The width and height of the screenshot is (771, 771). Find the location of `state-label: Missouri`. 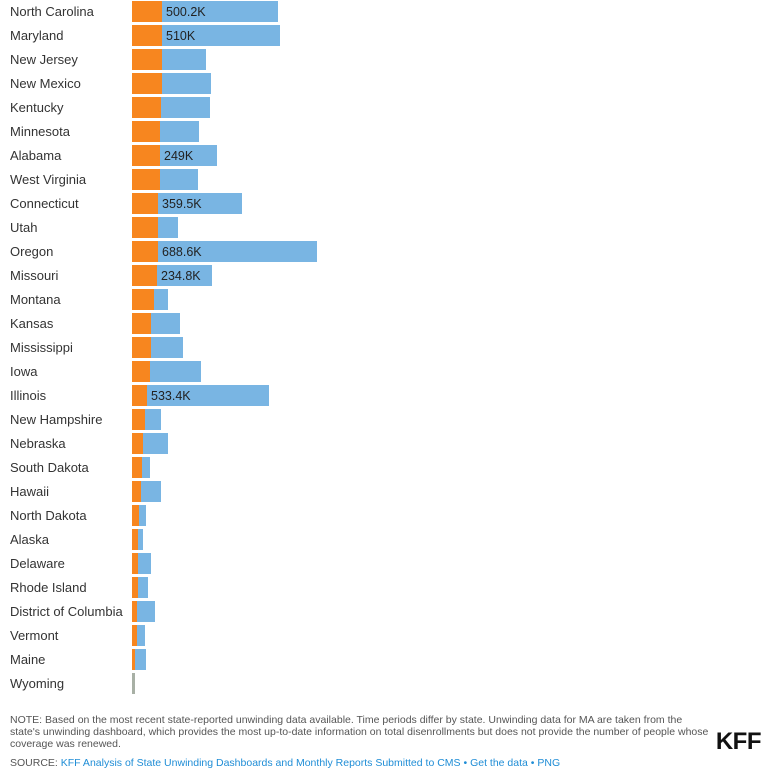

state-label: Missouri is located at coordinates (34, 275).